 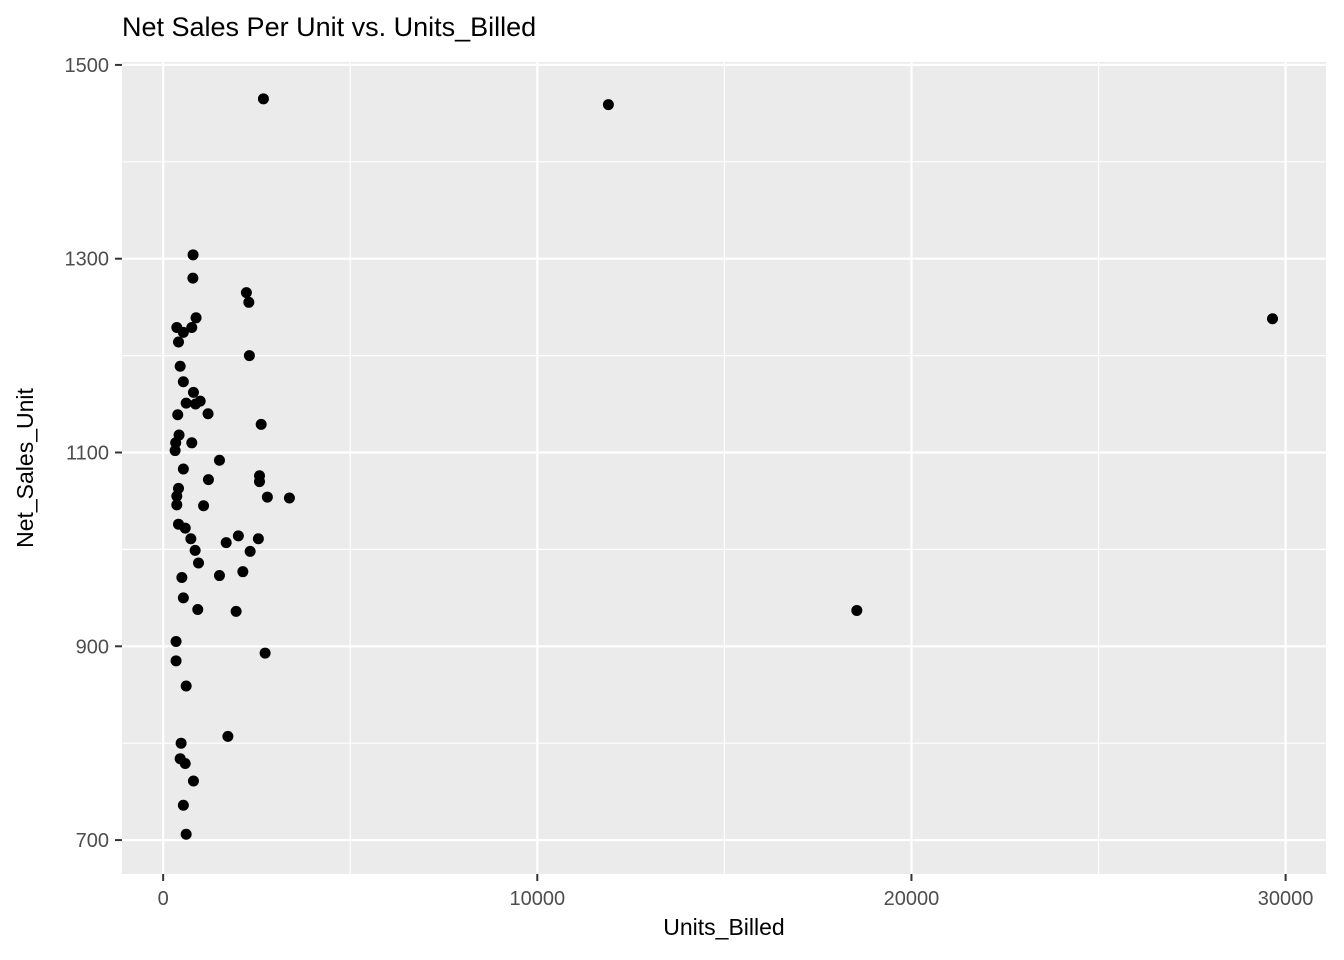 I want to click on x-axis-title: Units_Billed, so click(x=724, y=927).